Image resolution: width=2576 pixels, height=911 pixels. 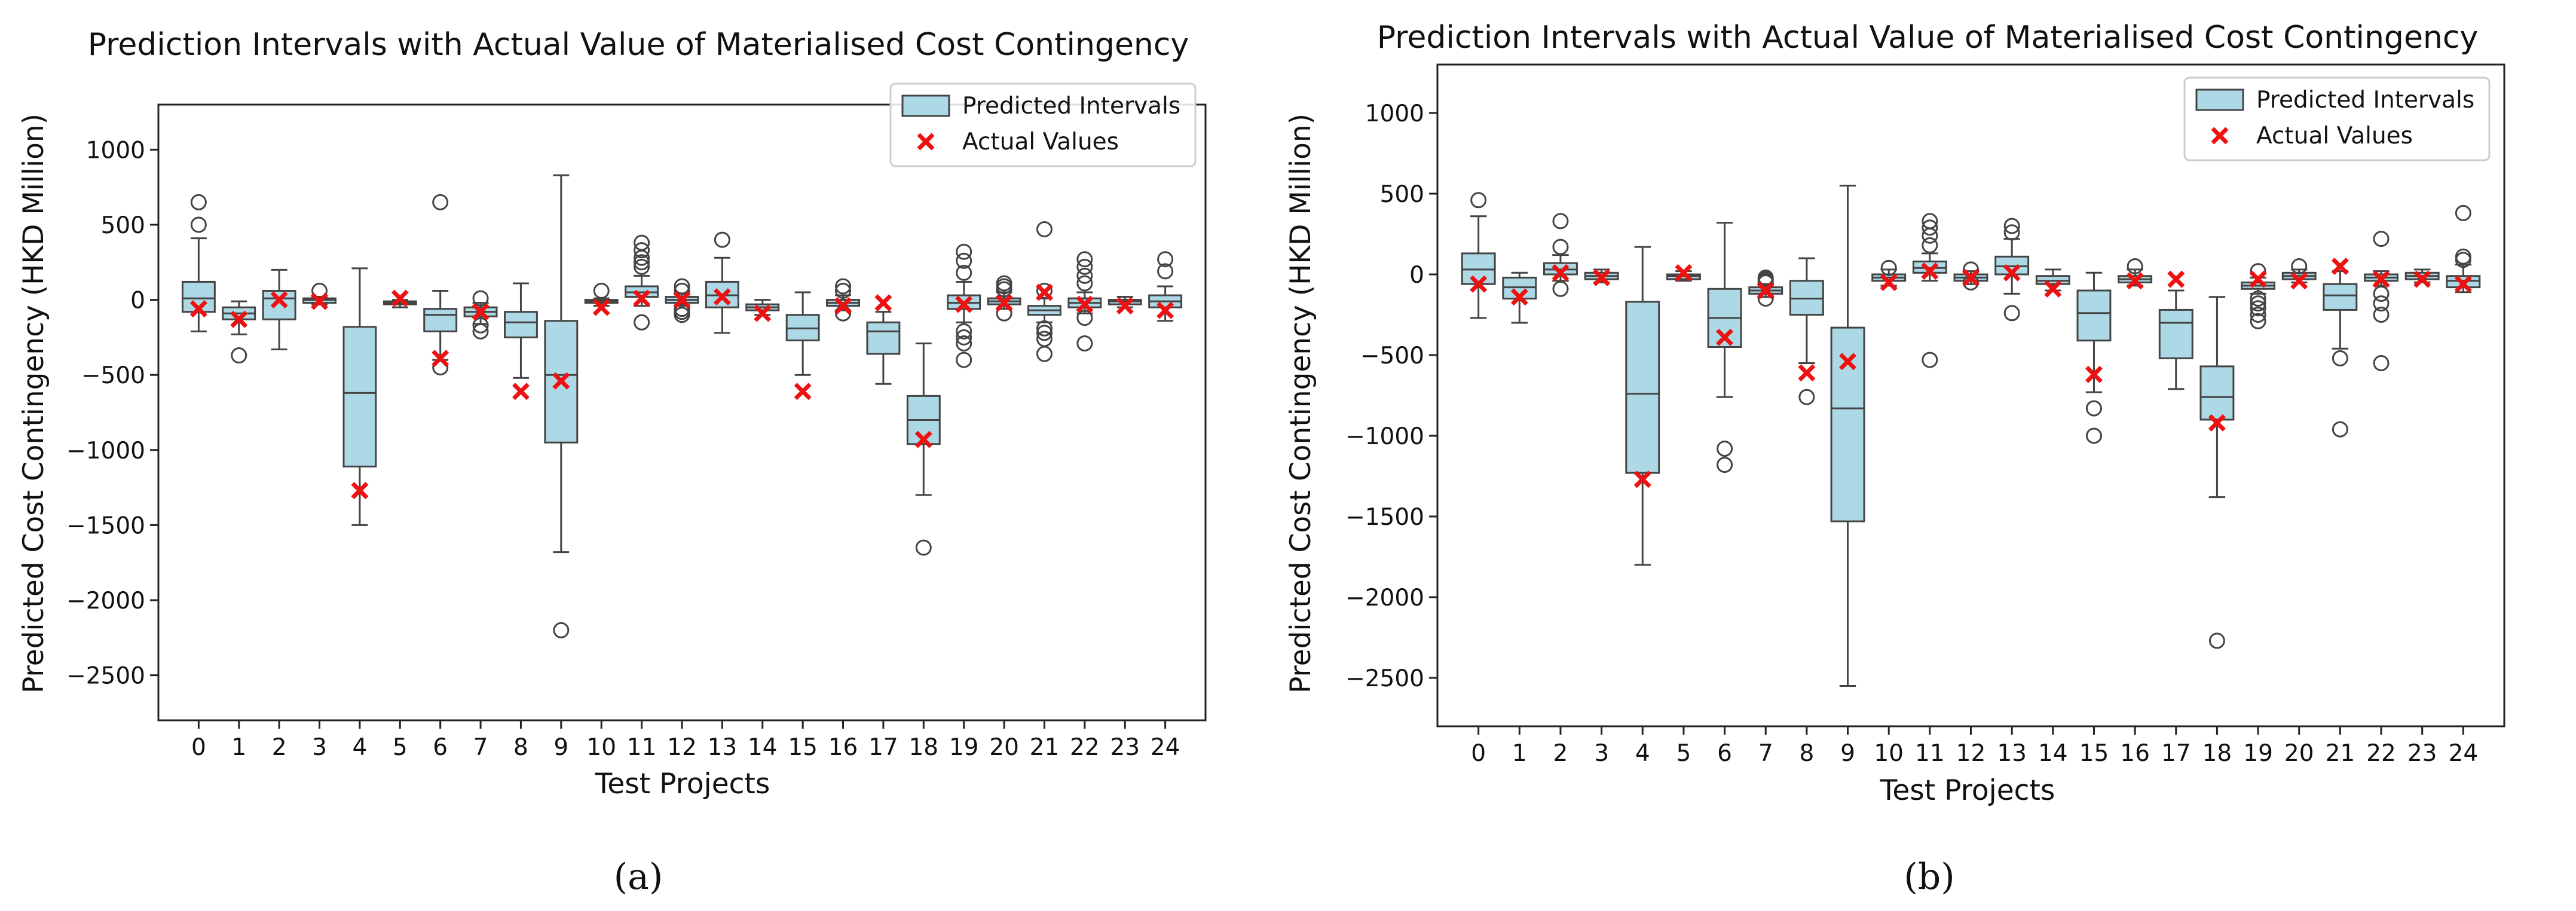 What do you see at coordinates (2365, 100) in the screenshot?
I see `legend-label-intervals: Predicted Intervals` at bounding box center [2365, 100].